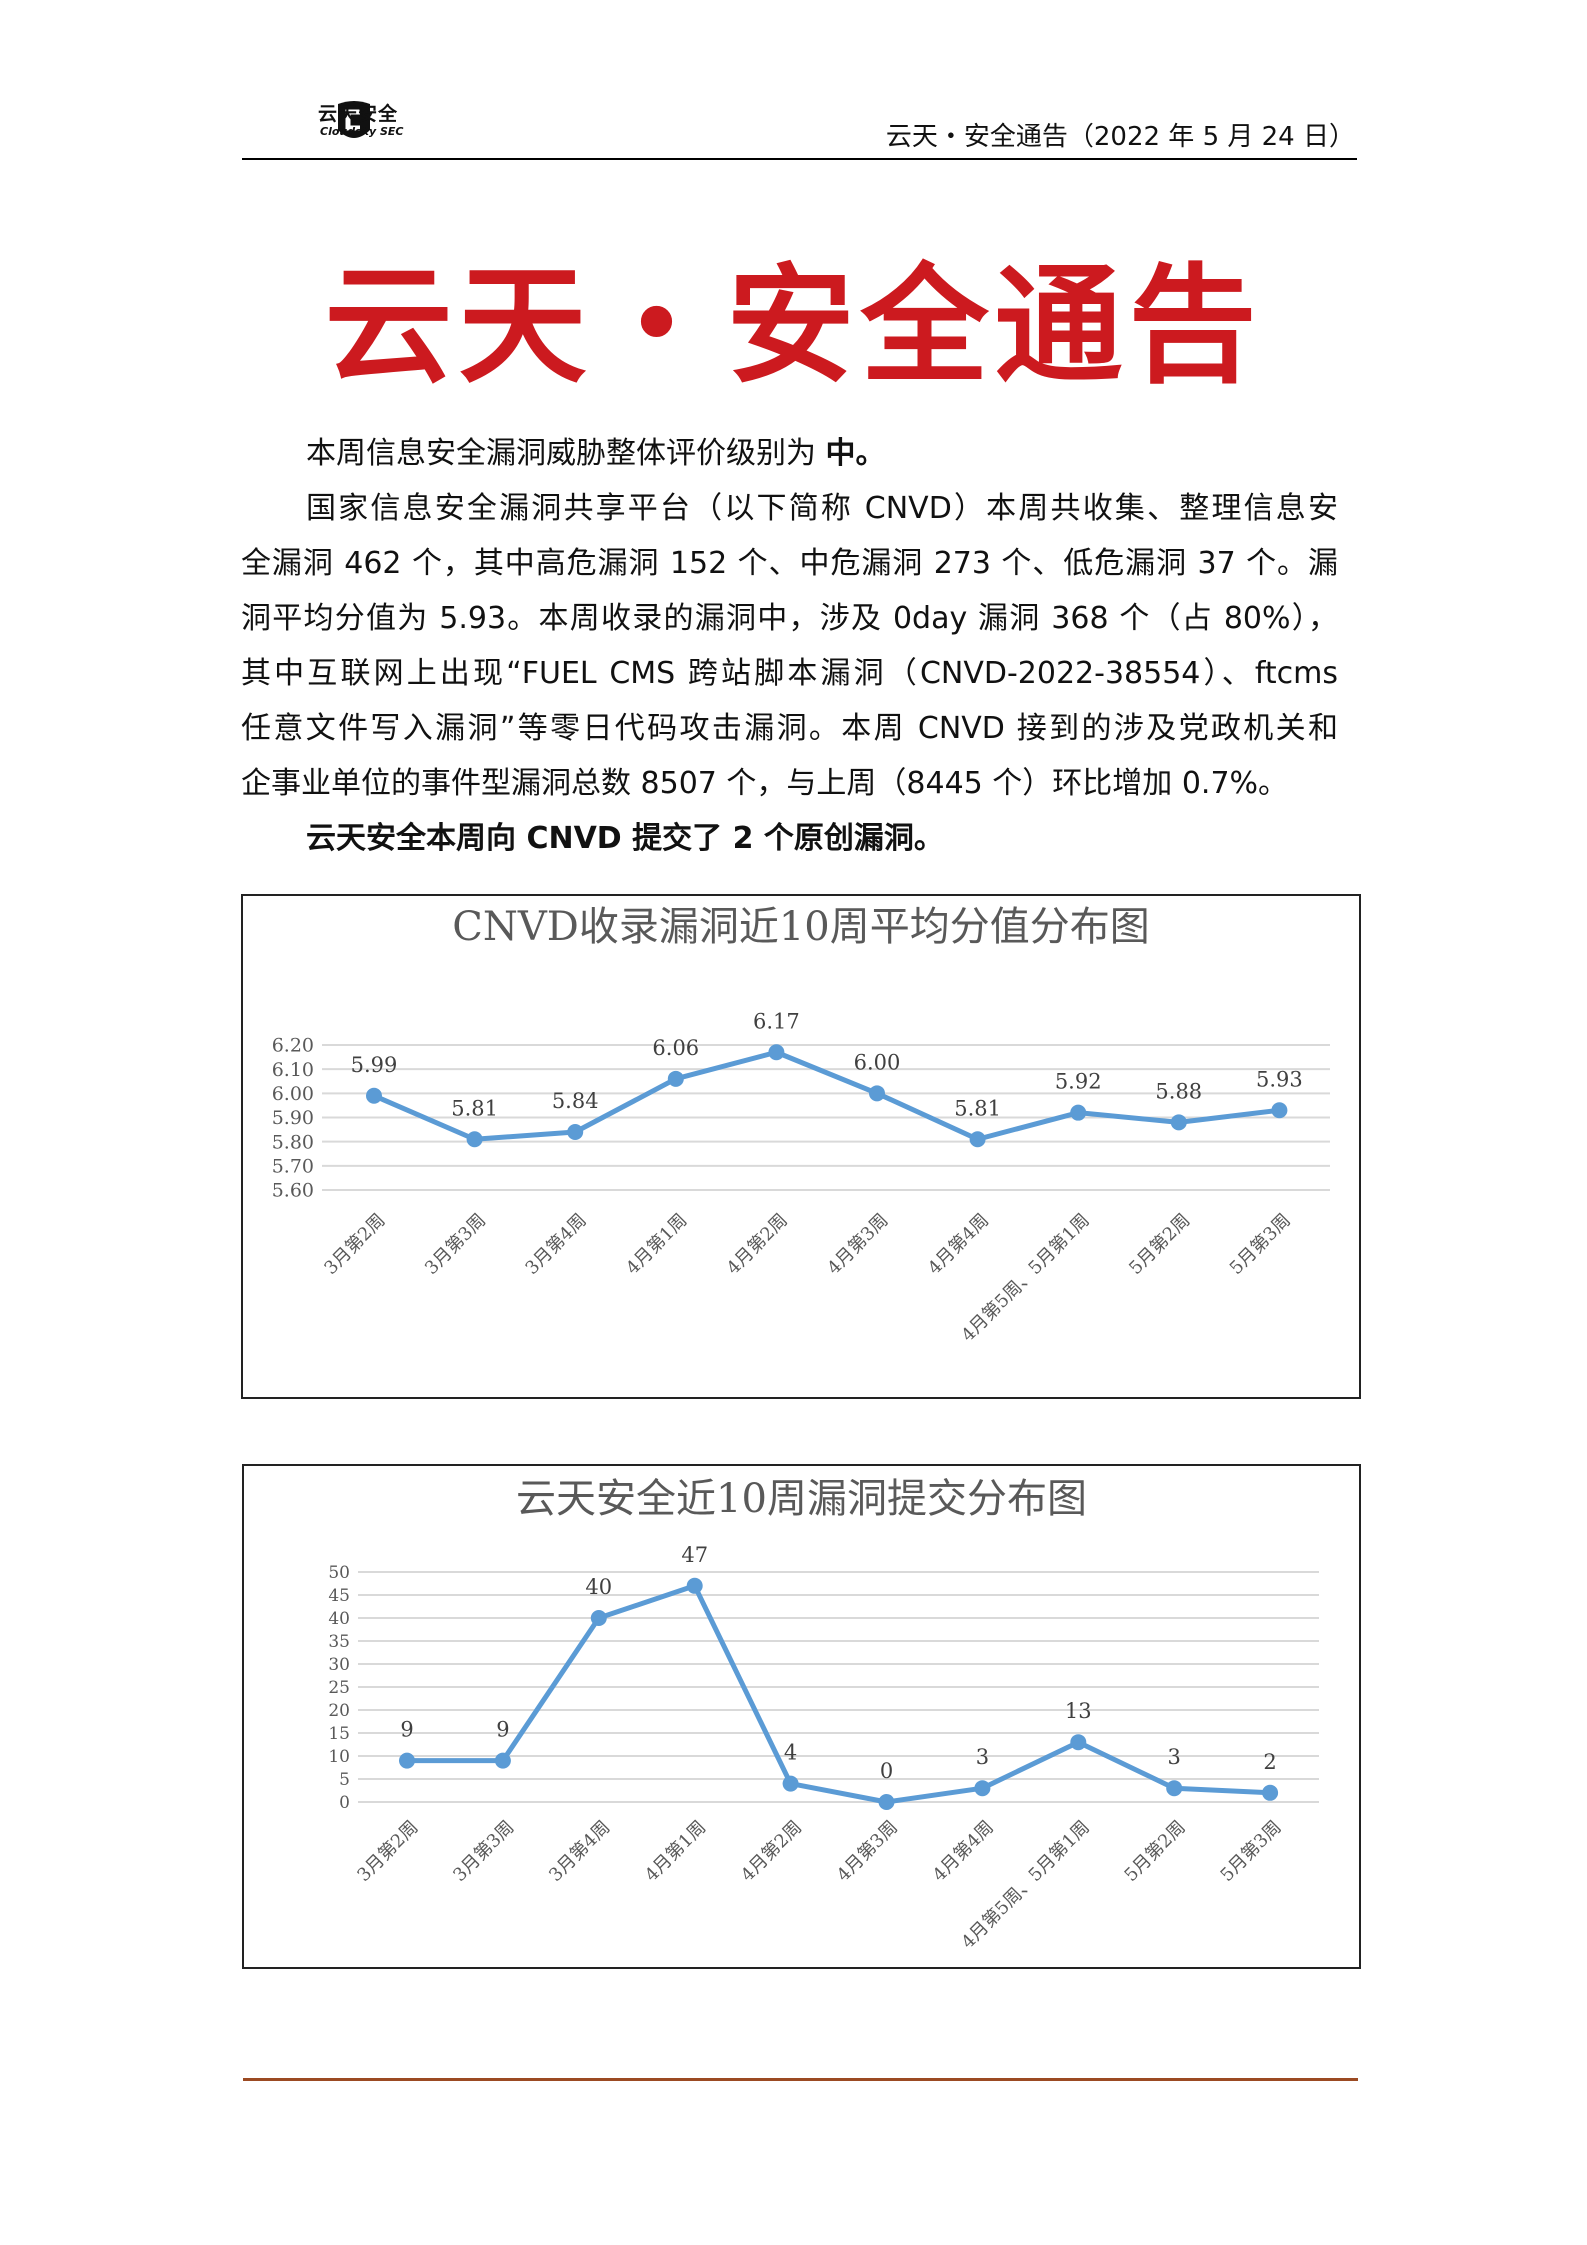 This screenshot has width=1587, height=2245. Describe the element at coordinates (339, 1711) in the screenshot. I see `y-tick-label: 20` at that location.